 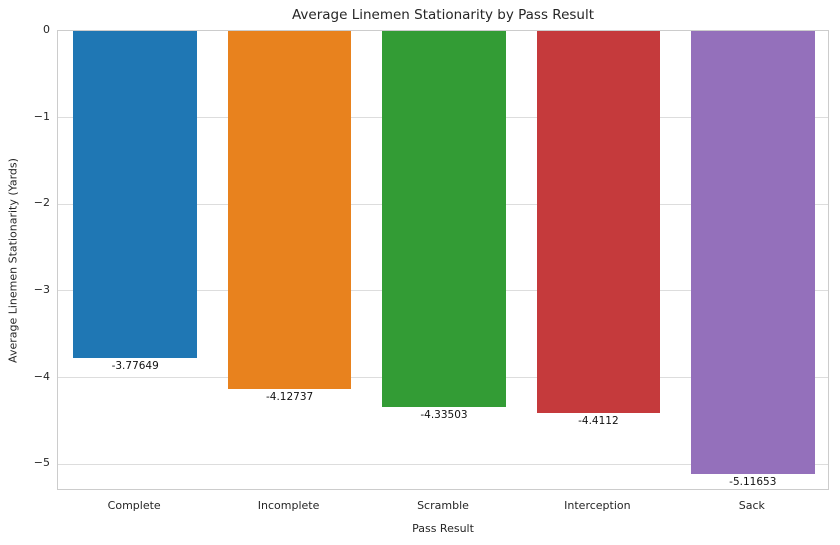 I want to click on value-label-sack: -5.11653, so click(x=753, y=482).